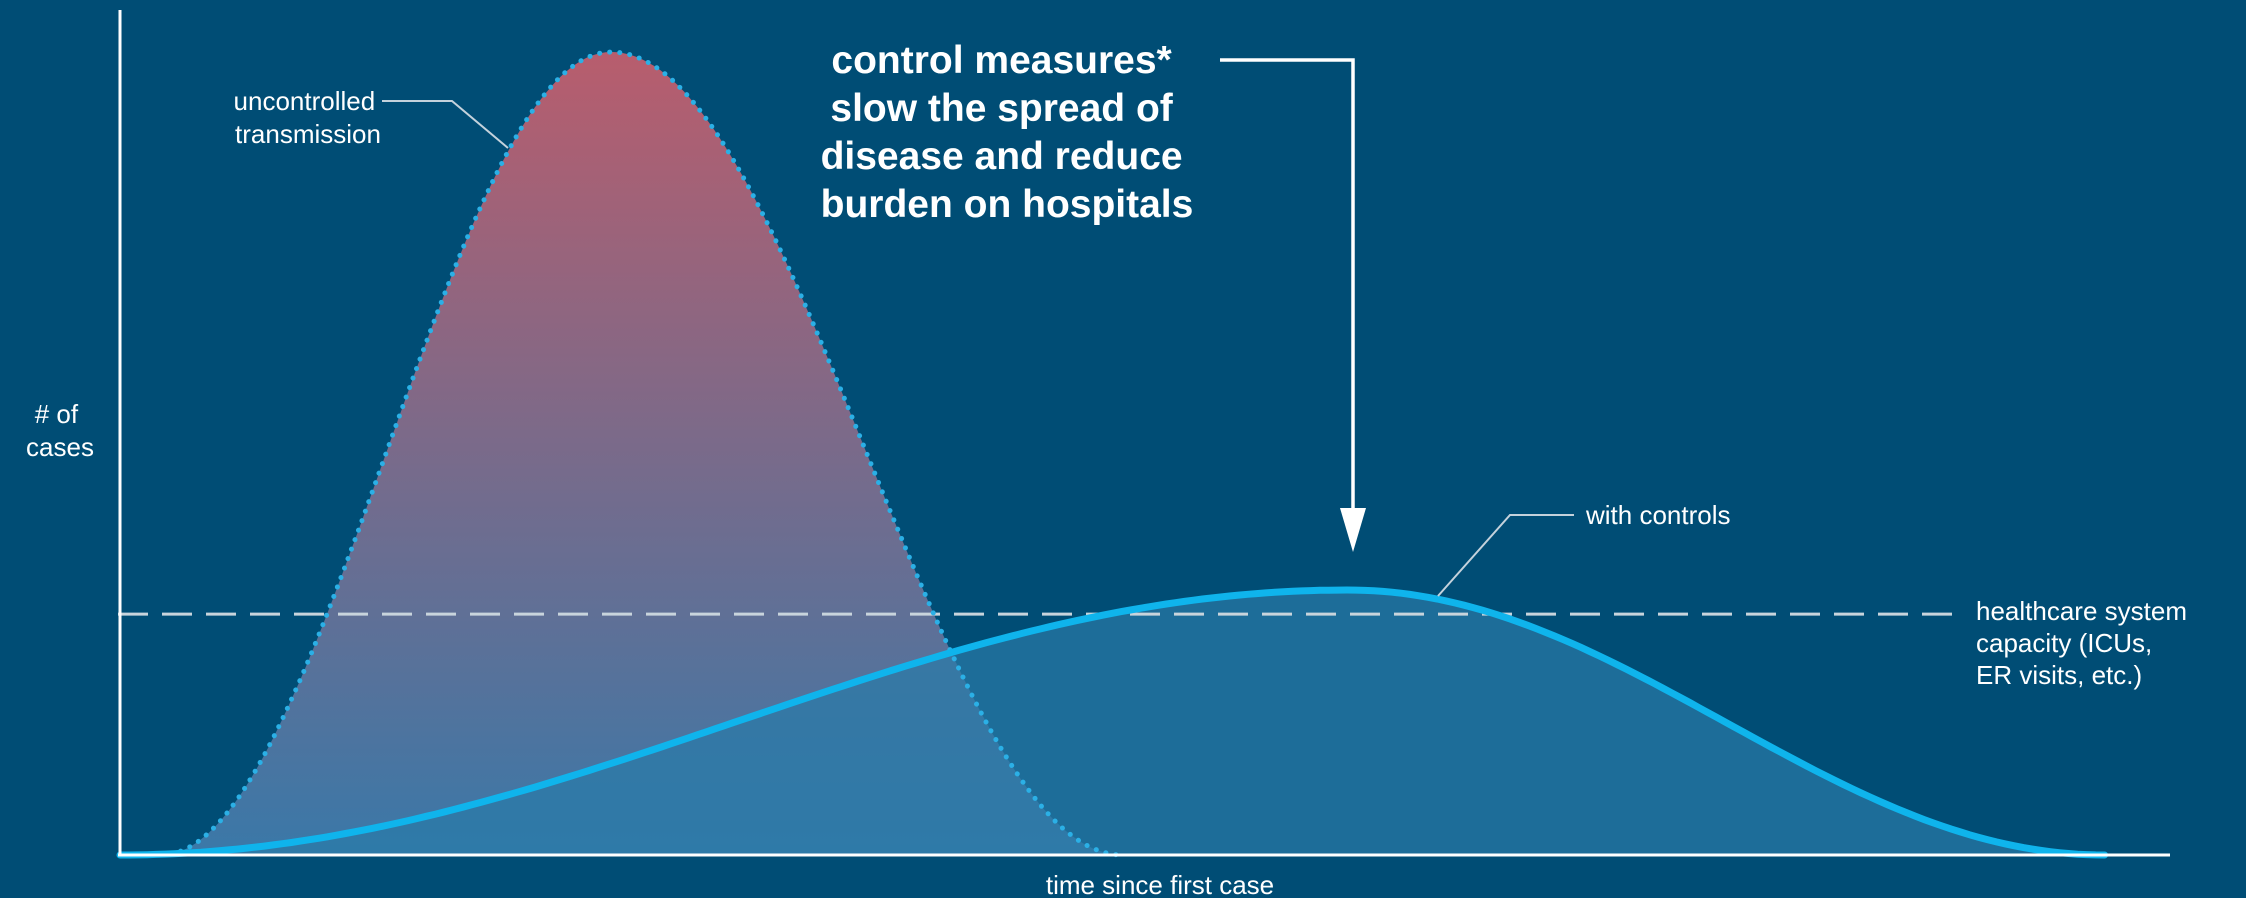 The height and width of the screenshot is (898, 2246). Describe the element at coordinates (445, 124) in the screenshot. I see `uncontrolled-leader-line` at that location.